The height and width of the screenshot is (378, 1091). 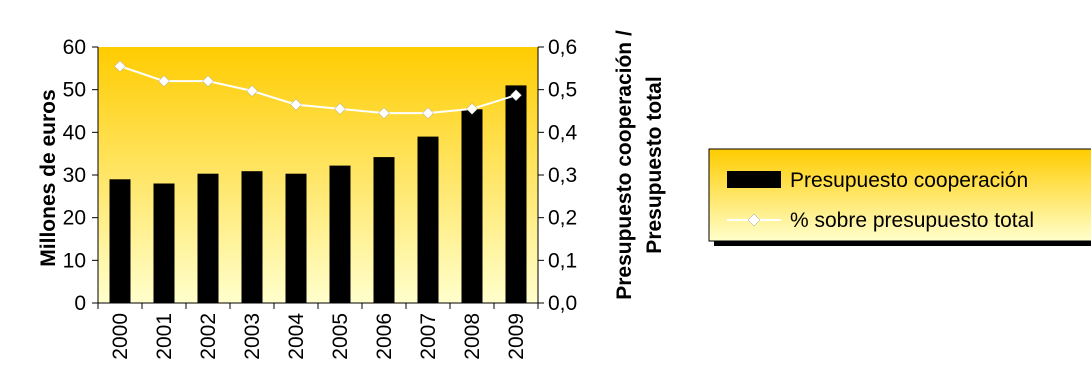 I want to click on x-tick-label-2006: 2006, so click(x=384, y=336).